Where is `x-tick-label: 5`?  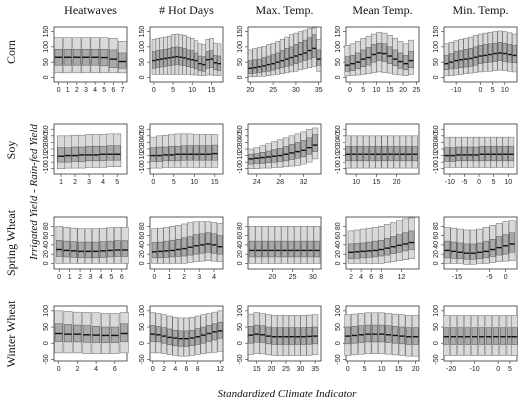 x-tick-label: 5 is located at coordinates (493, 90).